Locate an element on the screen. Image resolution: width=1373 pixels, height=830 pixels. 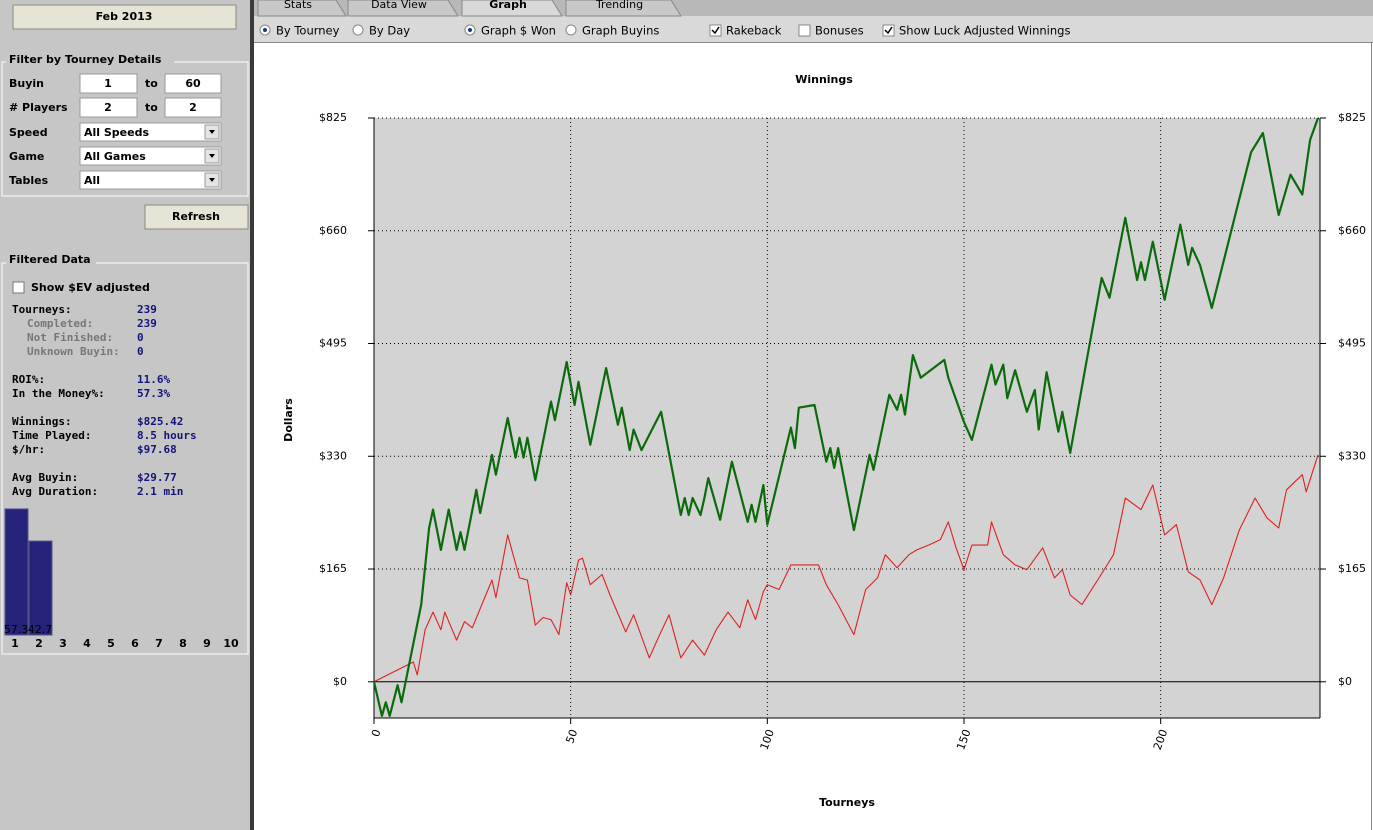
y2-tick-label: $495 is located at coordinates (1352, 343).